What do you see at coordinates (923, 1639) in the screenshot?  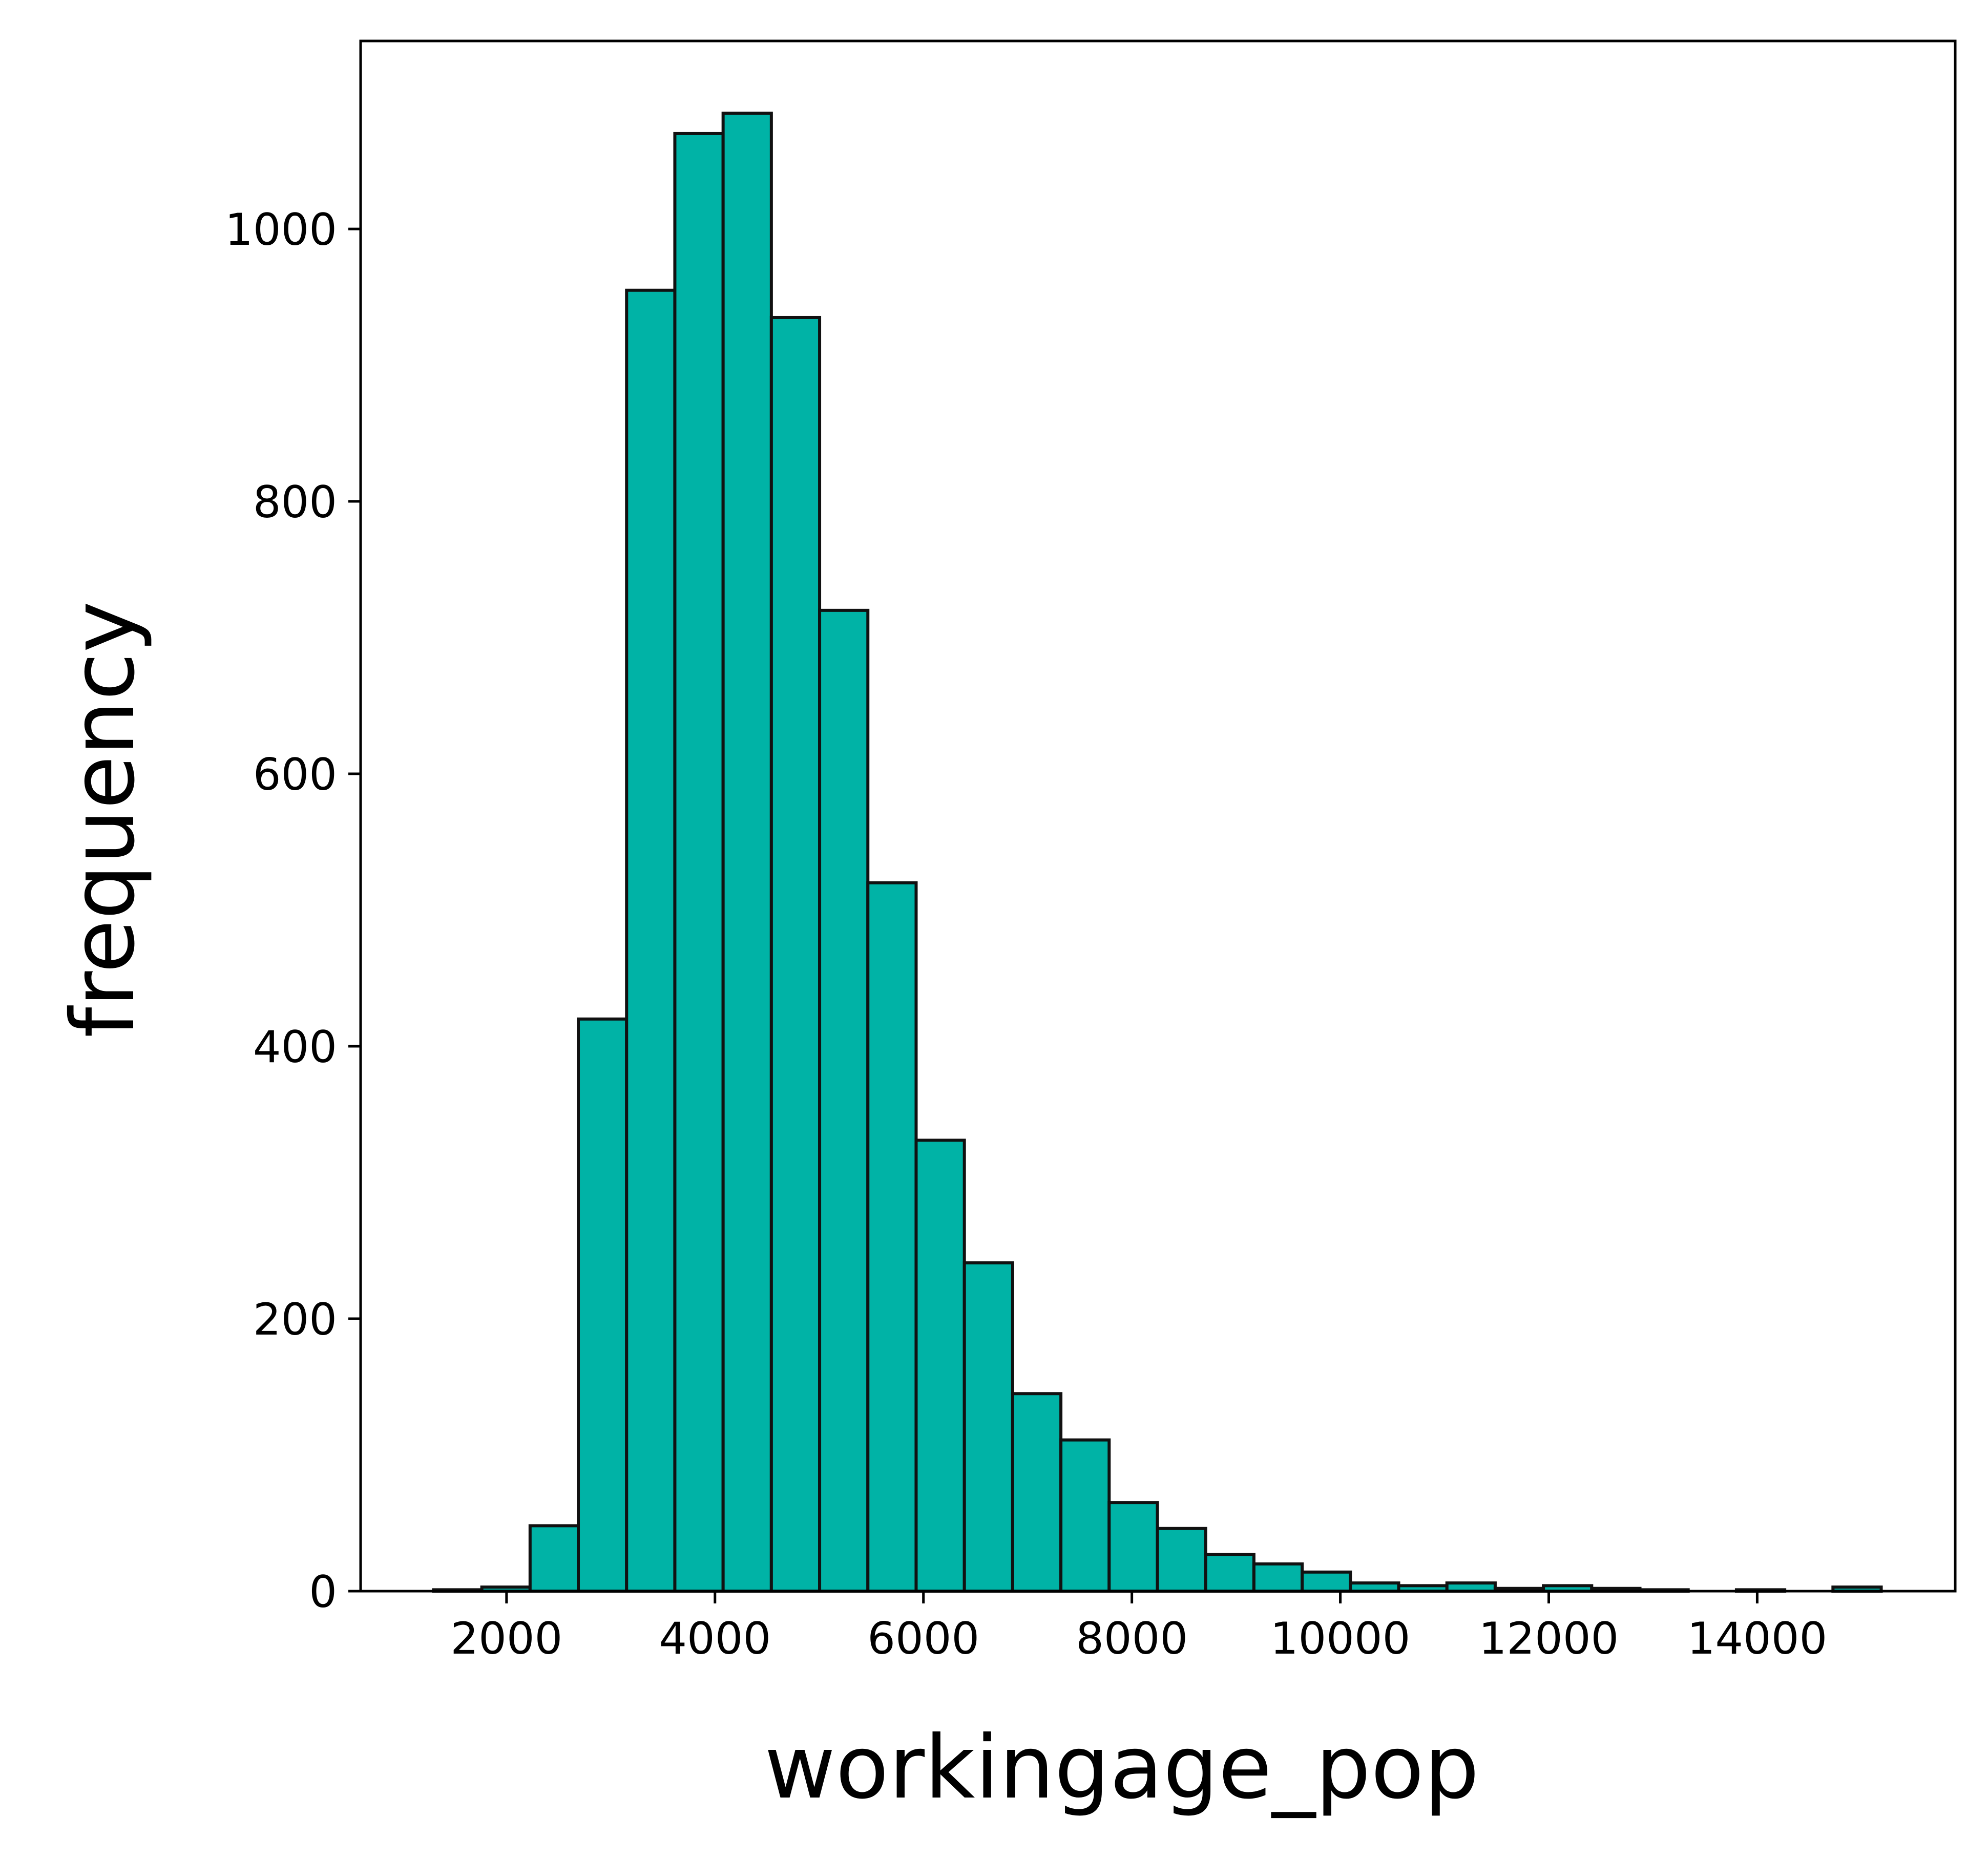 I see `x-tick-label: 6000` at bounding box center [923, 1639].